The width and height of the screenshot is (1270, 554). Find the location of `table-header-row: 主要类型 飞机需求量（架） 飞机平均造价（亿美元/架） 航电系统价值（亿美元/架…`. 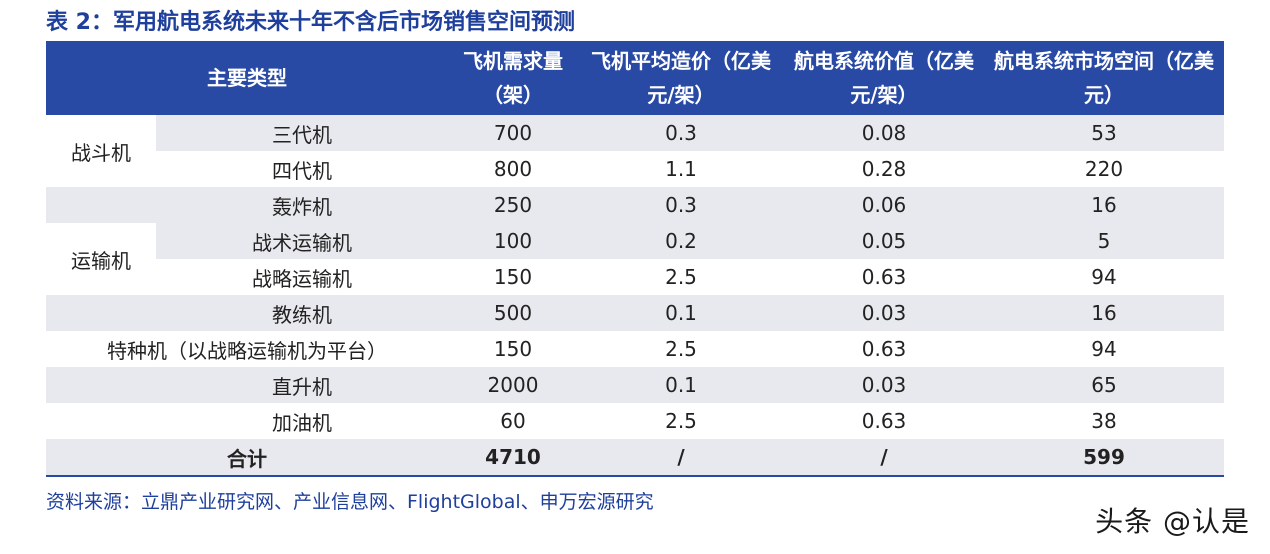

table-header-row: 主要类型 飞机需求量（架） 飞机平均造价（亿美元/架） 航电系统价值（亿美元/架… is located at coordinates (635, 78).